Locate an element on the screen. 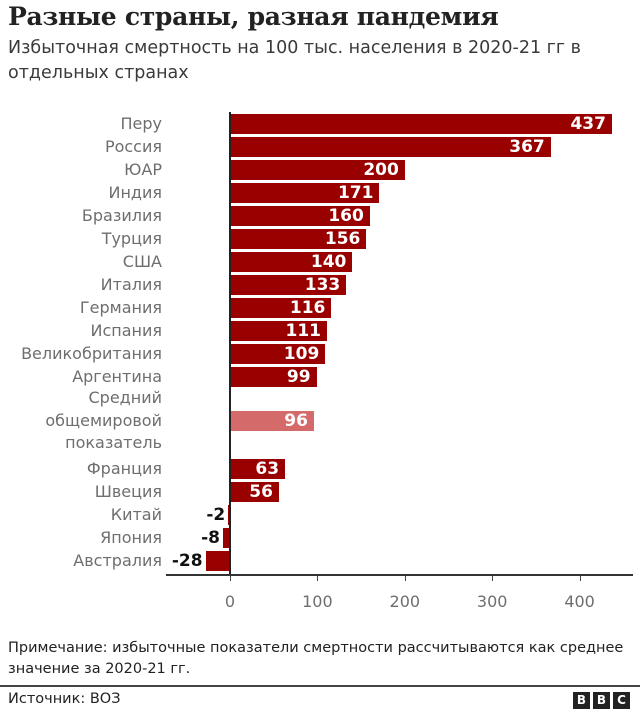 The height and width of the screenshot is (713, 640). category-label: Италия is located at coordinates (131, 284).